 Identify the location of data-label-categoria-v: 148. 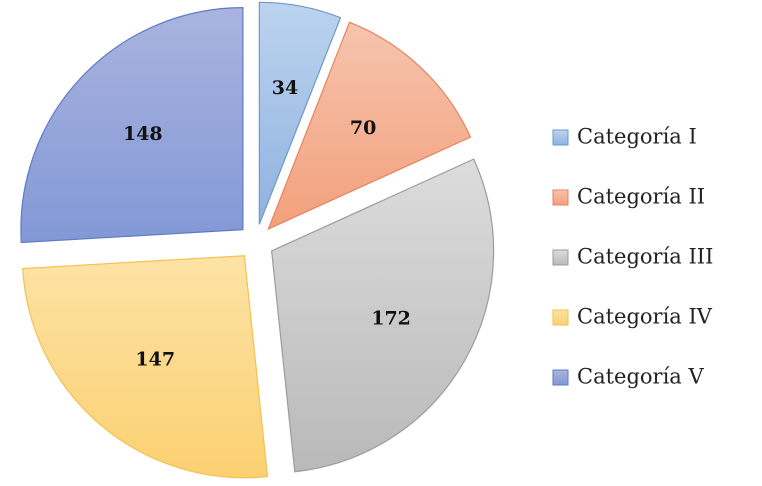
(143, 134).